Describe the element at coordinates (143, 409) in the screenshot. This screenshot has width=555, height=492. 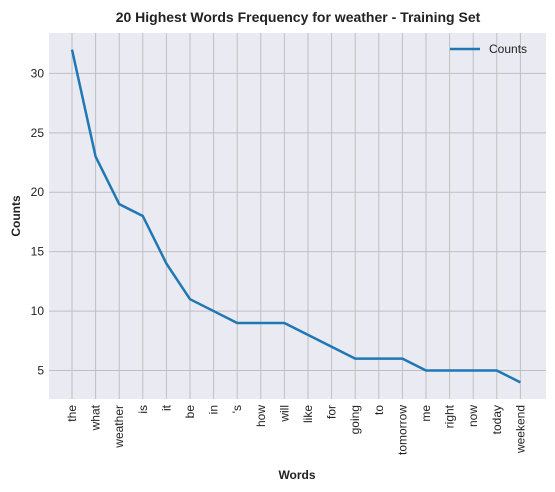
I see `x-tick-label: is` at that location.